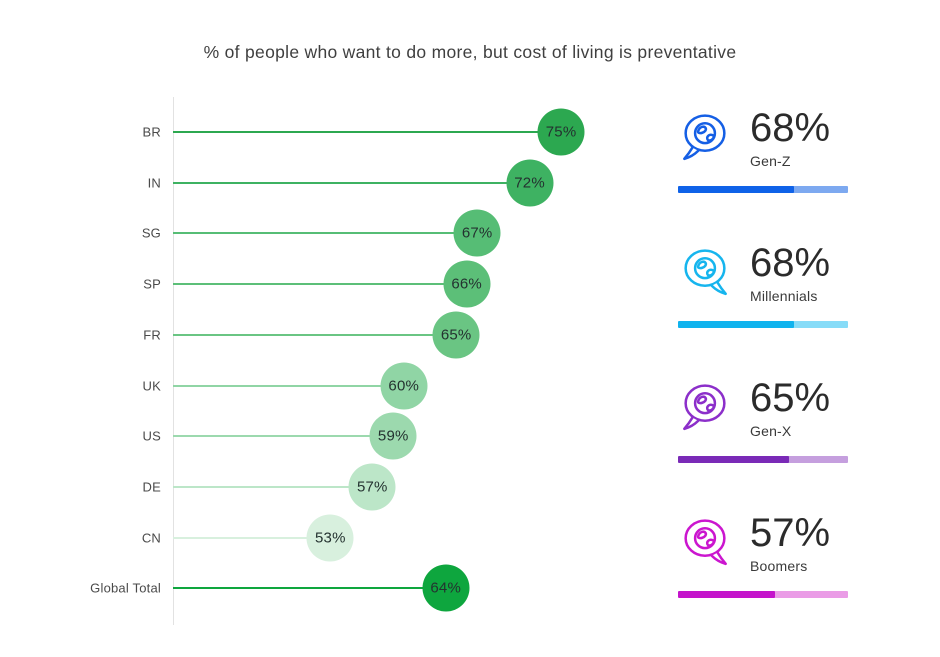 The height and width of the screenshot is (657, 940). I want to click on generation-group: 68% Millennials, so click(763, 291).